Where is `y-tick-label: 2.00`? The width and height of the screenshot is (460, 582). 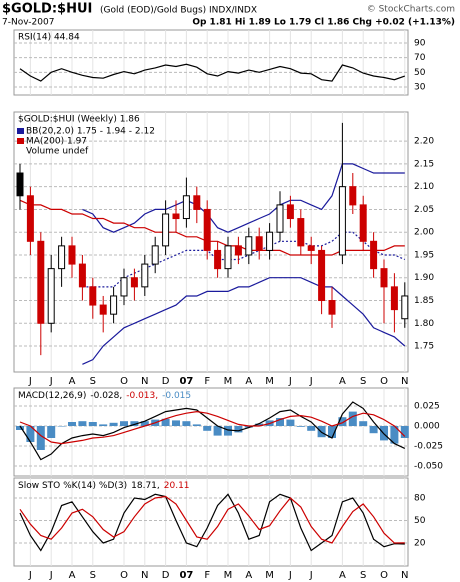
y-tick-label: 2.00 is located at coordinates (424, 233).